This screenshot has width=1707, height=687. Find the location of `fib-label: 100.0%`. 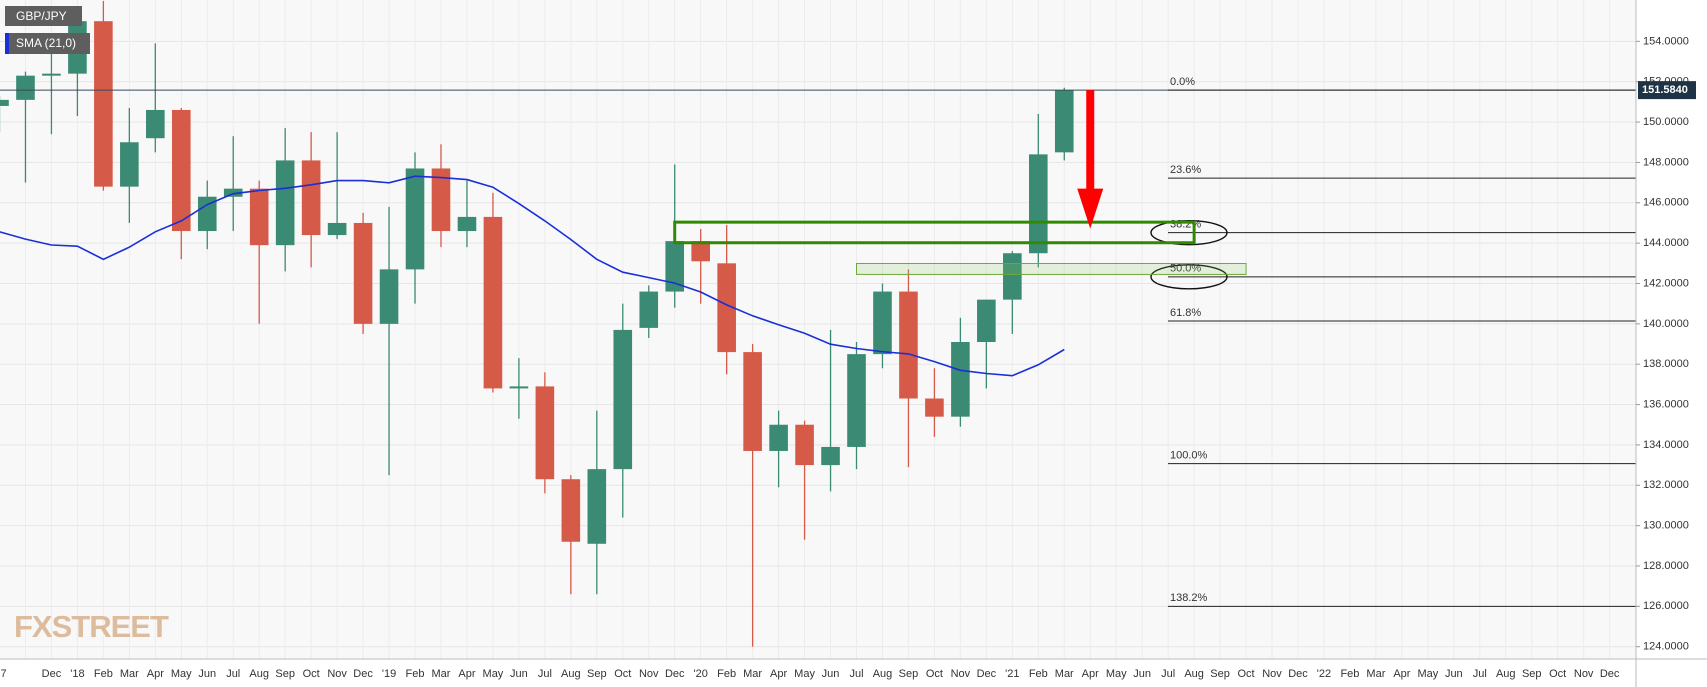

fib-label: 100.0% is located at coordinates (1189, 456).